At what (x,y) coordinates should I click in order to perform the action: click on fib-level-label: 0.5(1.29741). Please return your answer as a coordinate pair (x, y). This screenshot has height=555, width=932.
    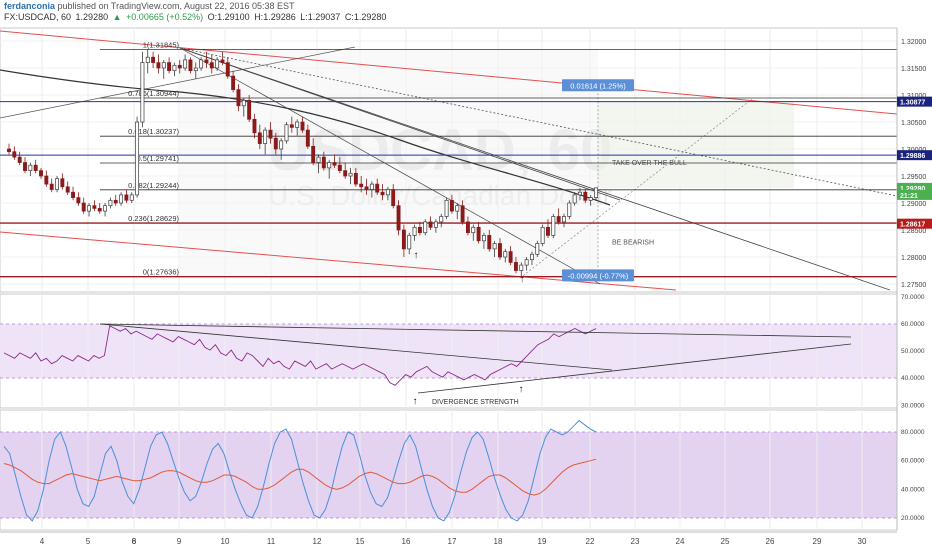
    Looking at the image, I should click on (157, 158).